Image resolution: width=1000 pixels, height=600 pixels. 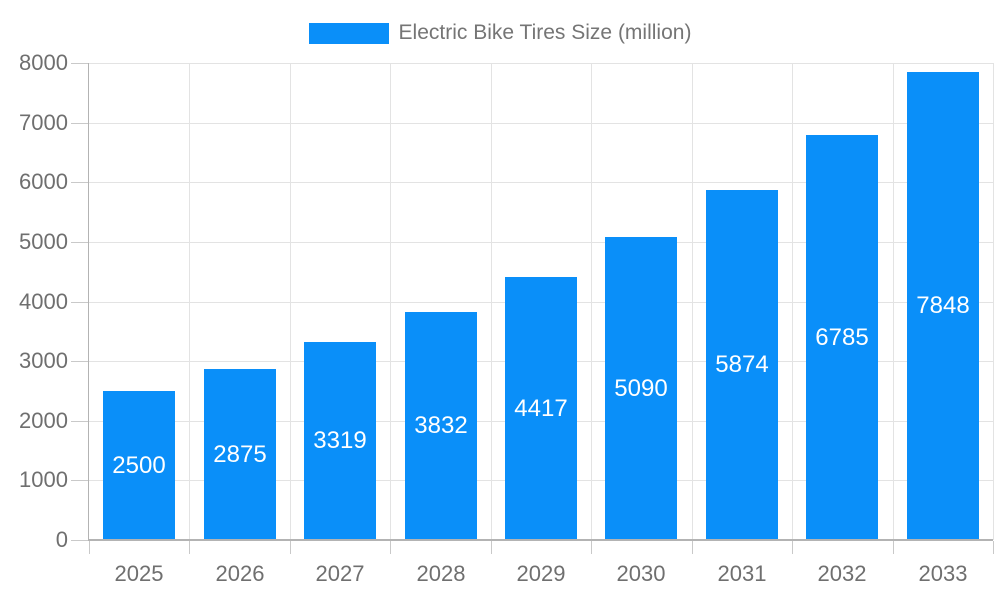 I want to click on x-axis-label: 2030, so click(x=641, y=573).